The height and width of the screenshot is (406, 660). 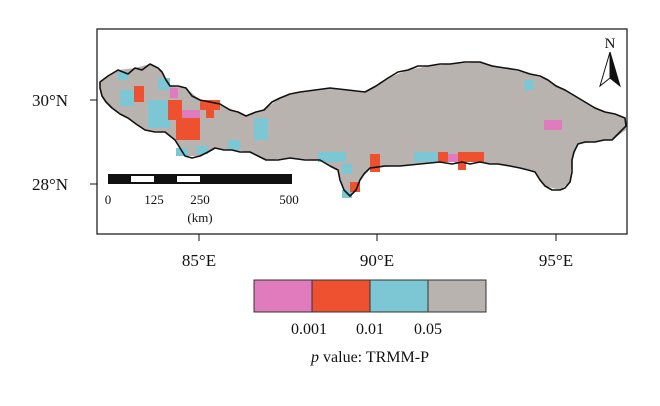 I want to click on legend-title: p value: TRMM-P, so click(x=369, y=357).